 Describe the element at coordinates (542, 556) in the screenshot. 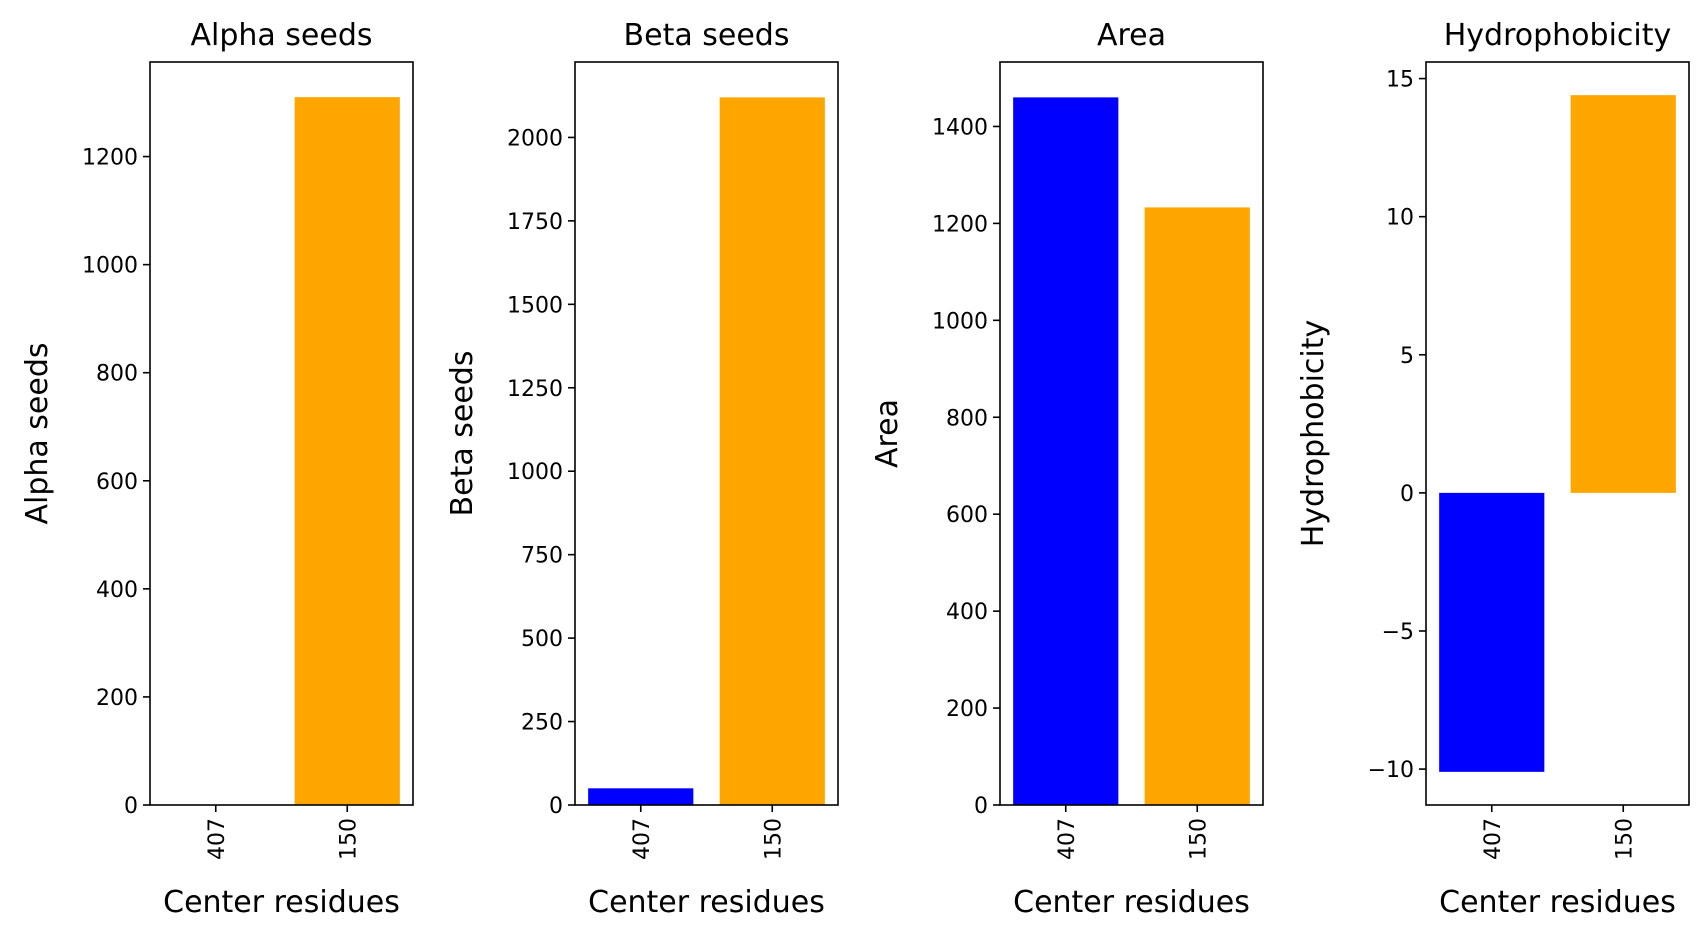

I see `y-tick-label: 750` at that location.